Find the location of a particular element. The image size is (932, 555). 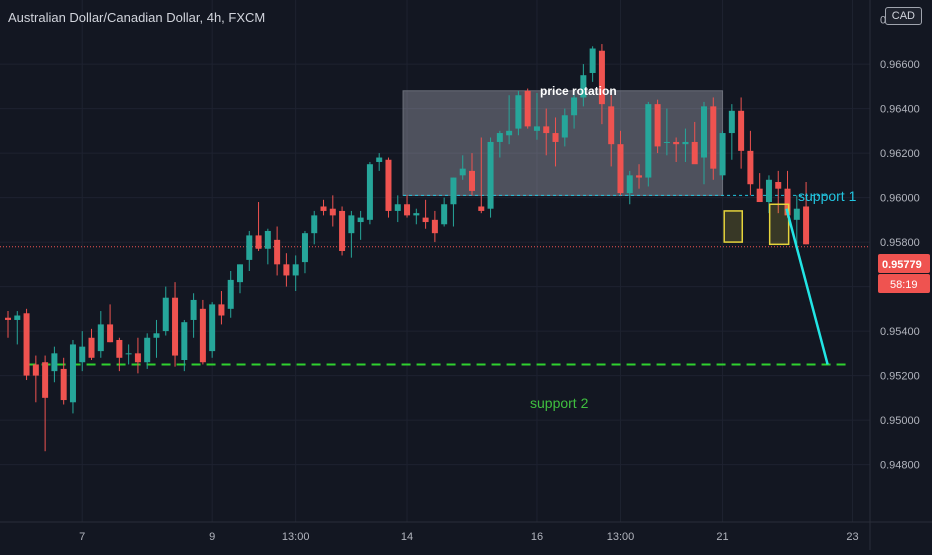

price-tick-label: 0.96600 is located at coordinates (900, 65).